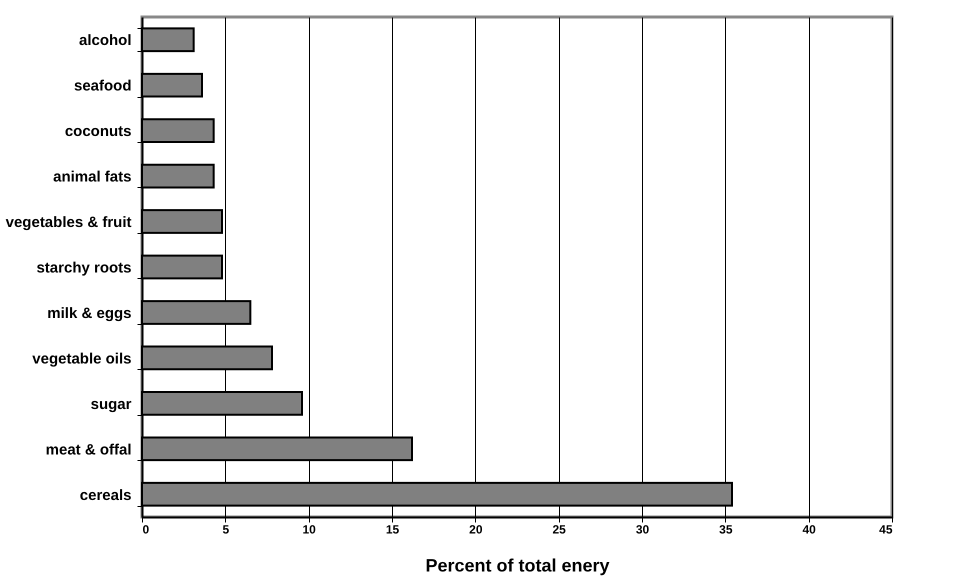  I want to click on x-tick-label: 25, so click(559, 529).